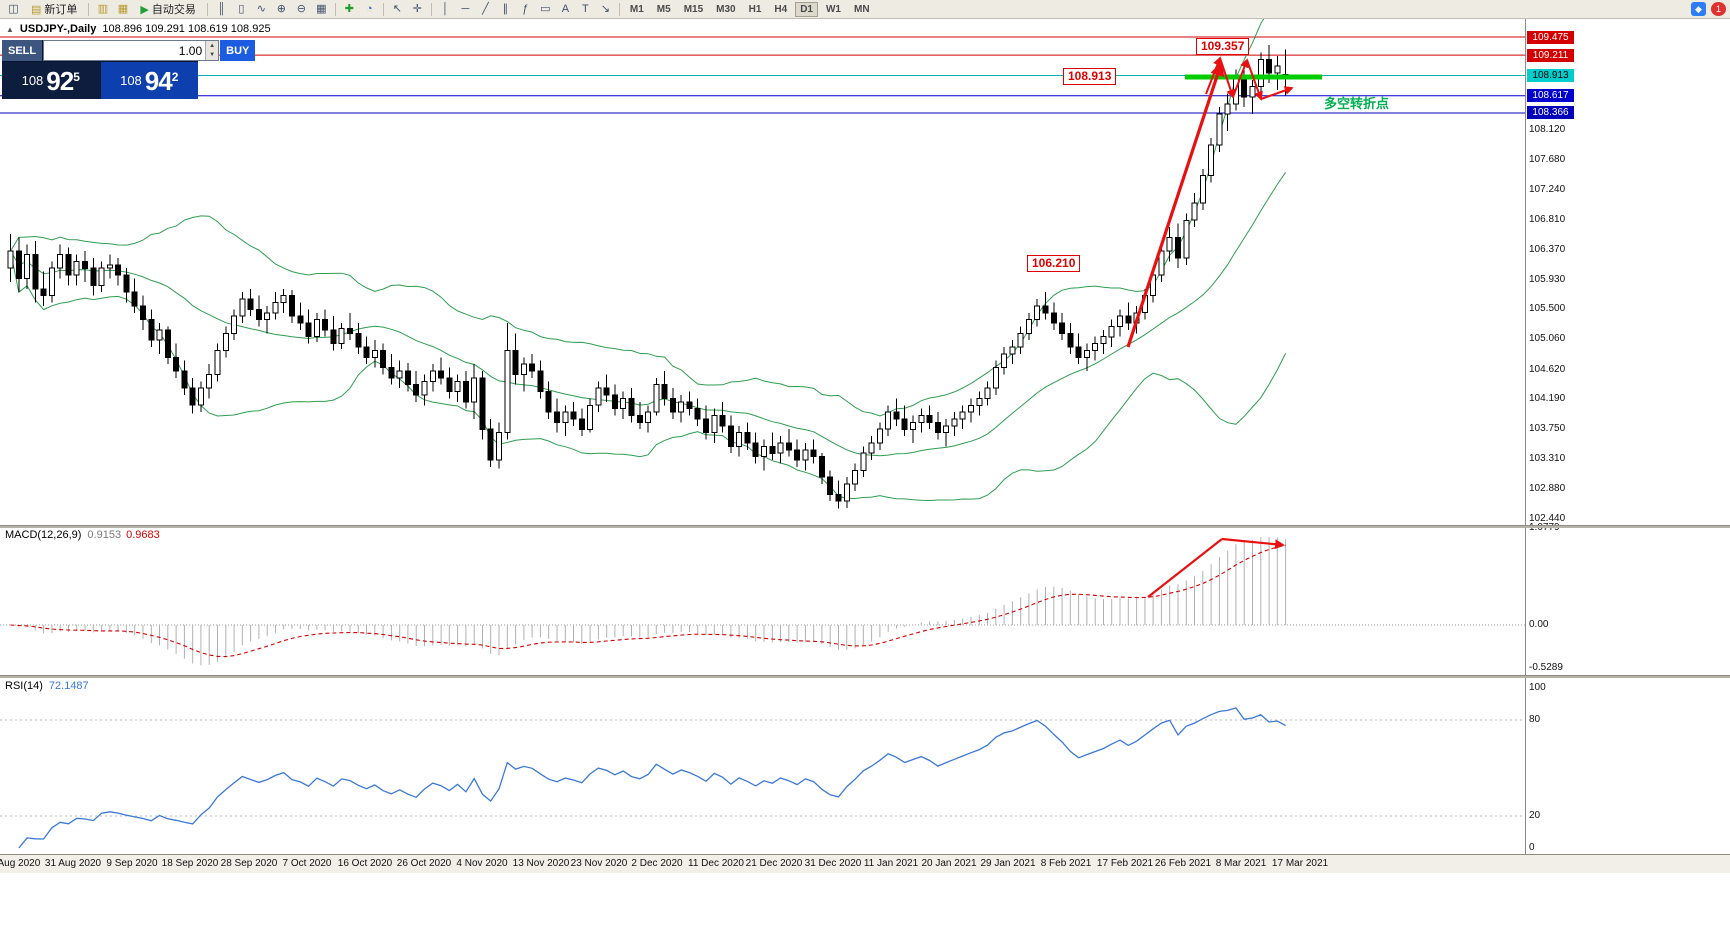 The height and width of the screenshot is (943, 1730). Describe the element at coordinates (806, 9) in the screenshot. I see `timeframe-button-d1: D1` at that location.